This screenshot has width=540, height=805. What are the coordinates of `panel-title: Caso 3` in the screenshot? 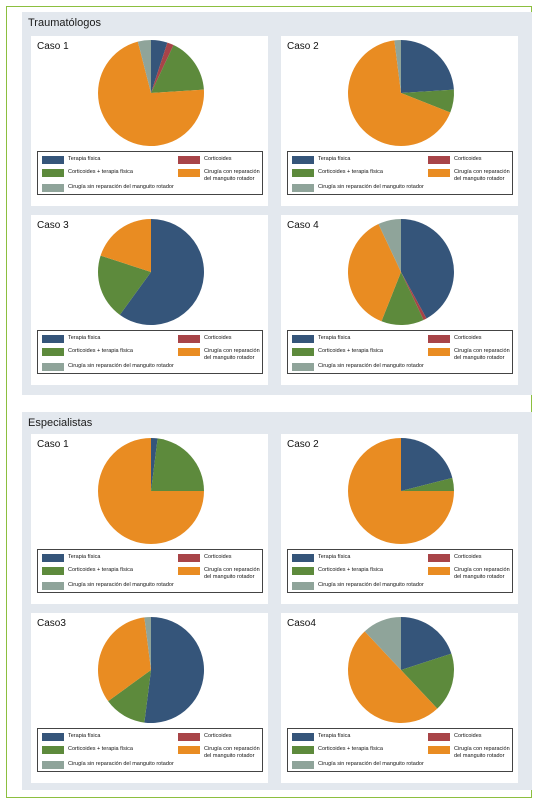 It's located at (53, 225).